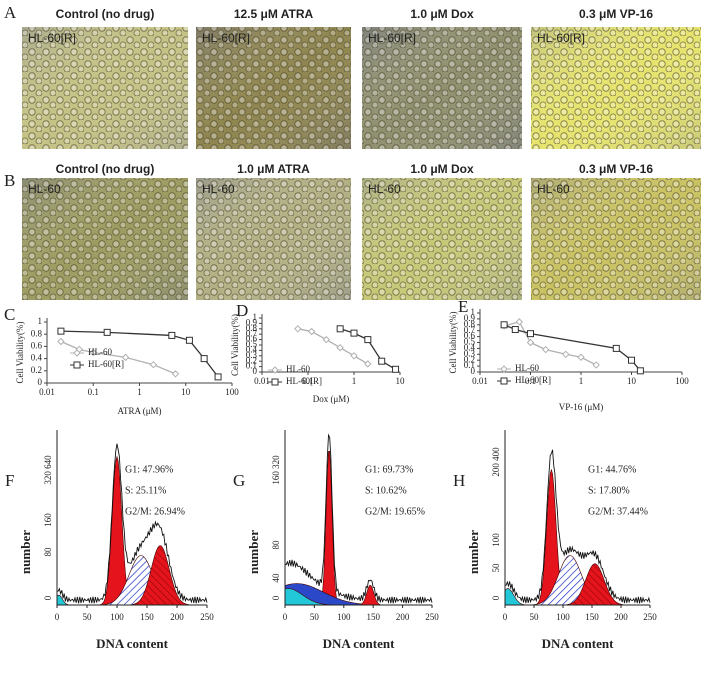  Describe the element at coordinates (226, 38) in the screenshot. I see `cell-line-label: HL-60[R]` at that location.